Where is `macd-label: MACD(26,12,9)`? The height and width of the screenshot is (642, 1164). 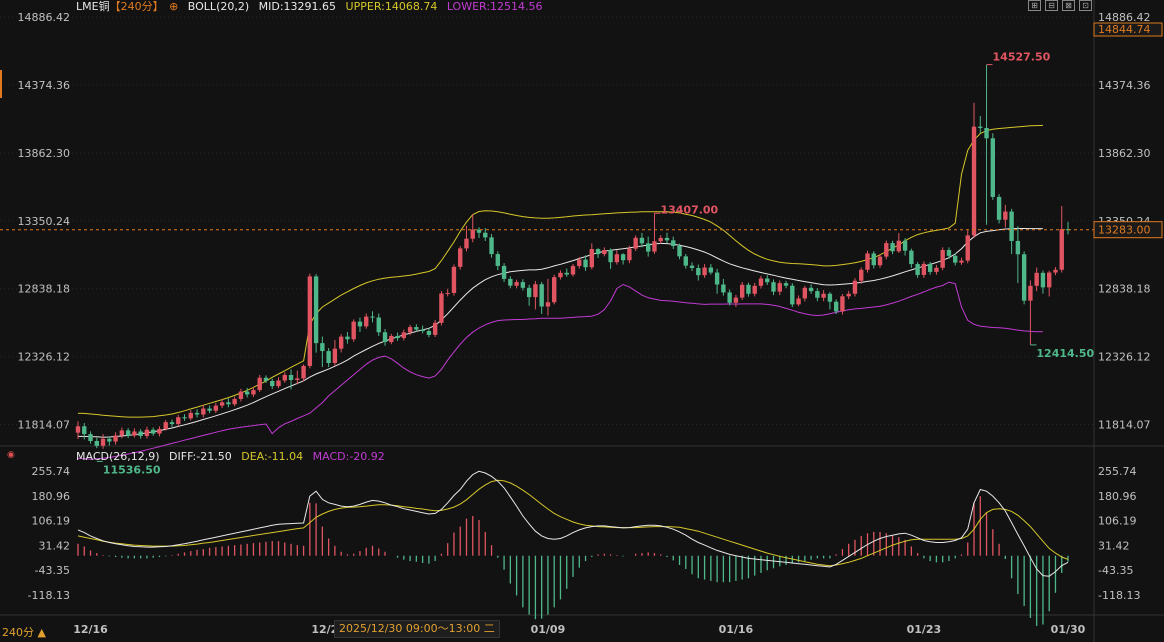 macd-label: MACD(26,12,9) is located at coordinates (118, 456).